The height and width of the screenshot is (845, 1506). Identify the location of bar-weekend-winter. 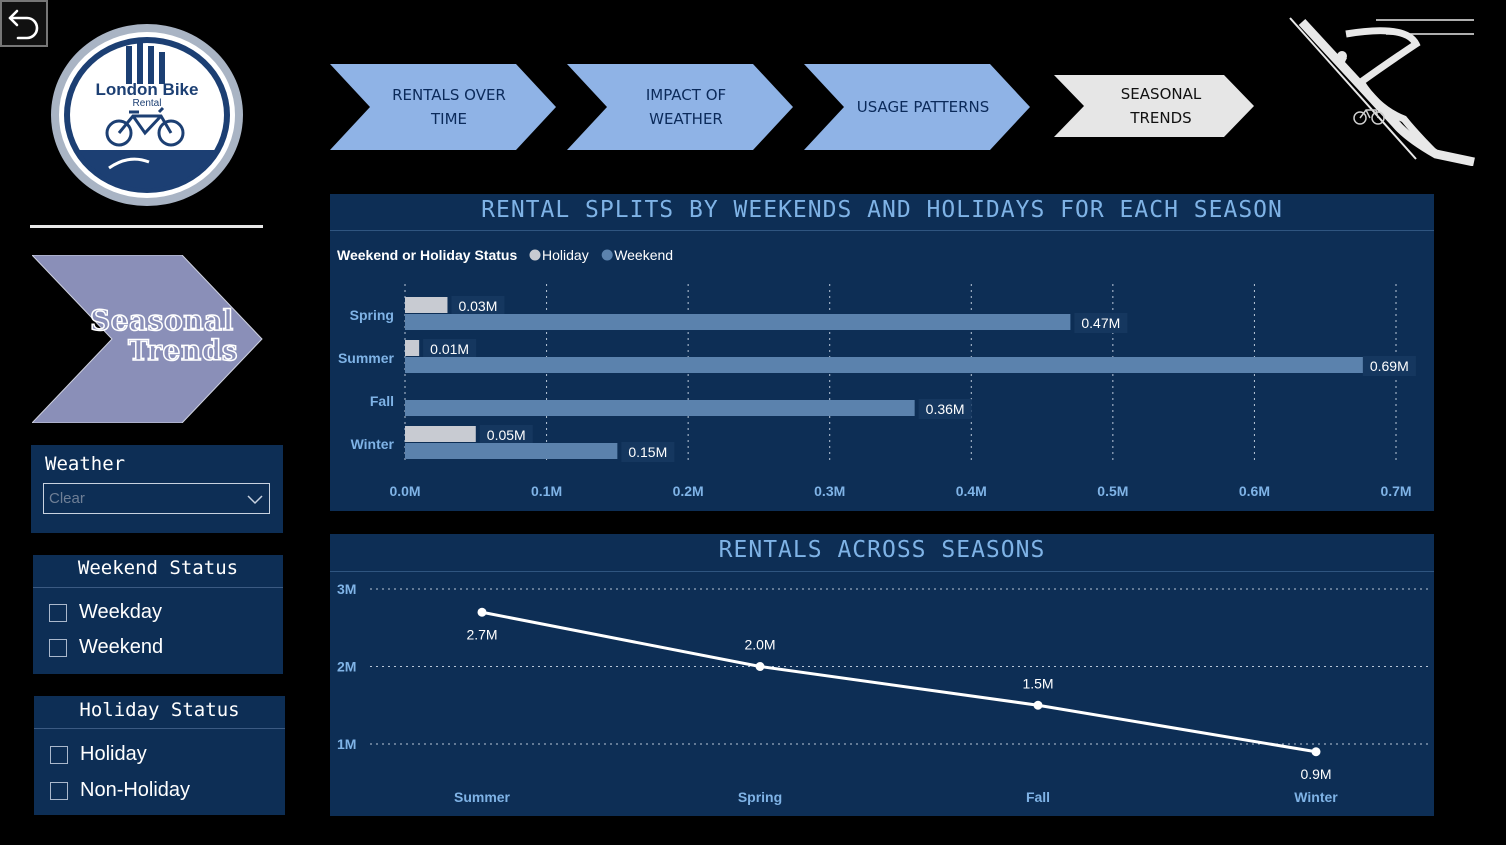
(511, 451).